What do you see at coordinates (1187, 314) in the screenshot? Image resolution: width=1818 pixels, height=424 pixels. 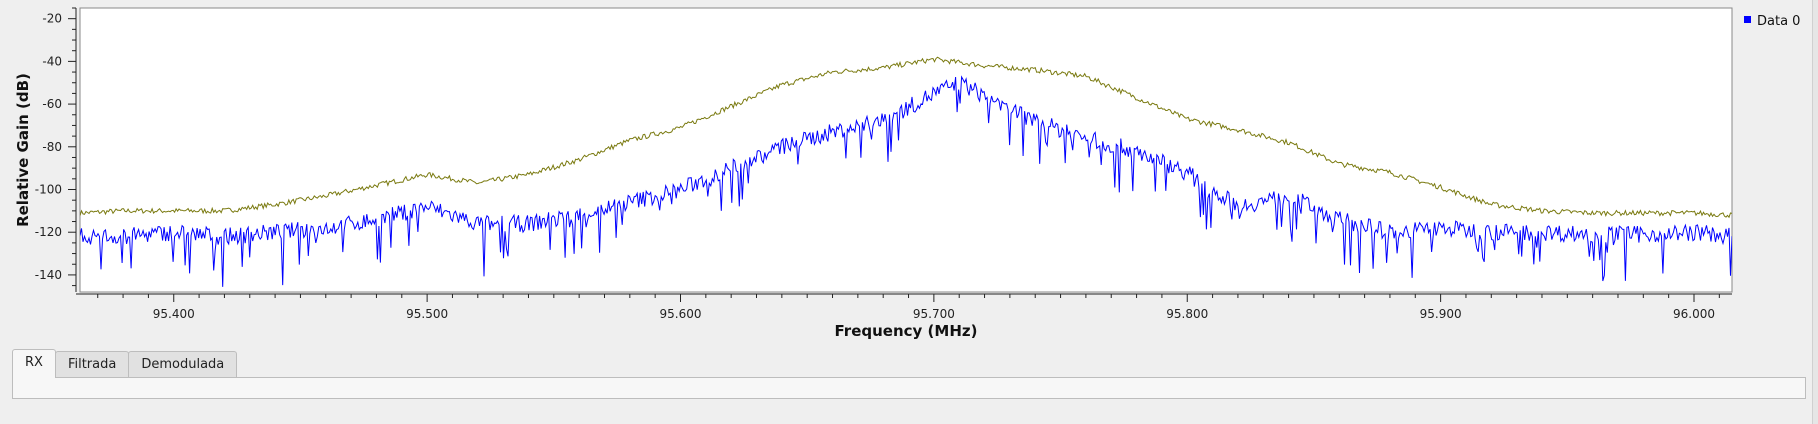 I see `x-tick-label: 95.800` at bounding box center [1187, 314].